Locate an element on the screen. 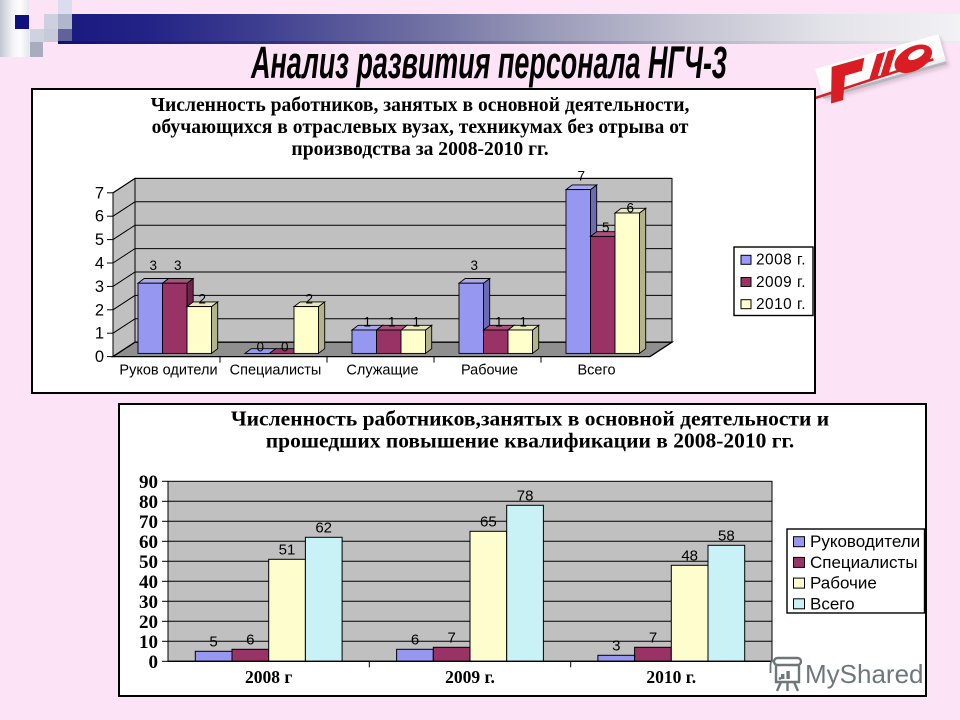 This screenshot has height=720, width=960. svg-text: 80 is located at coordinates (148, 502).